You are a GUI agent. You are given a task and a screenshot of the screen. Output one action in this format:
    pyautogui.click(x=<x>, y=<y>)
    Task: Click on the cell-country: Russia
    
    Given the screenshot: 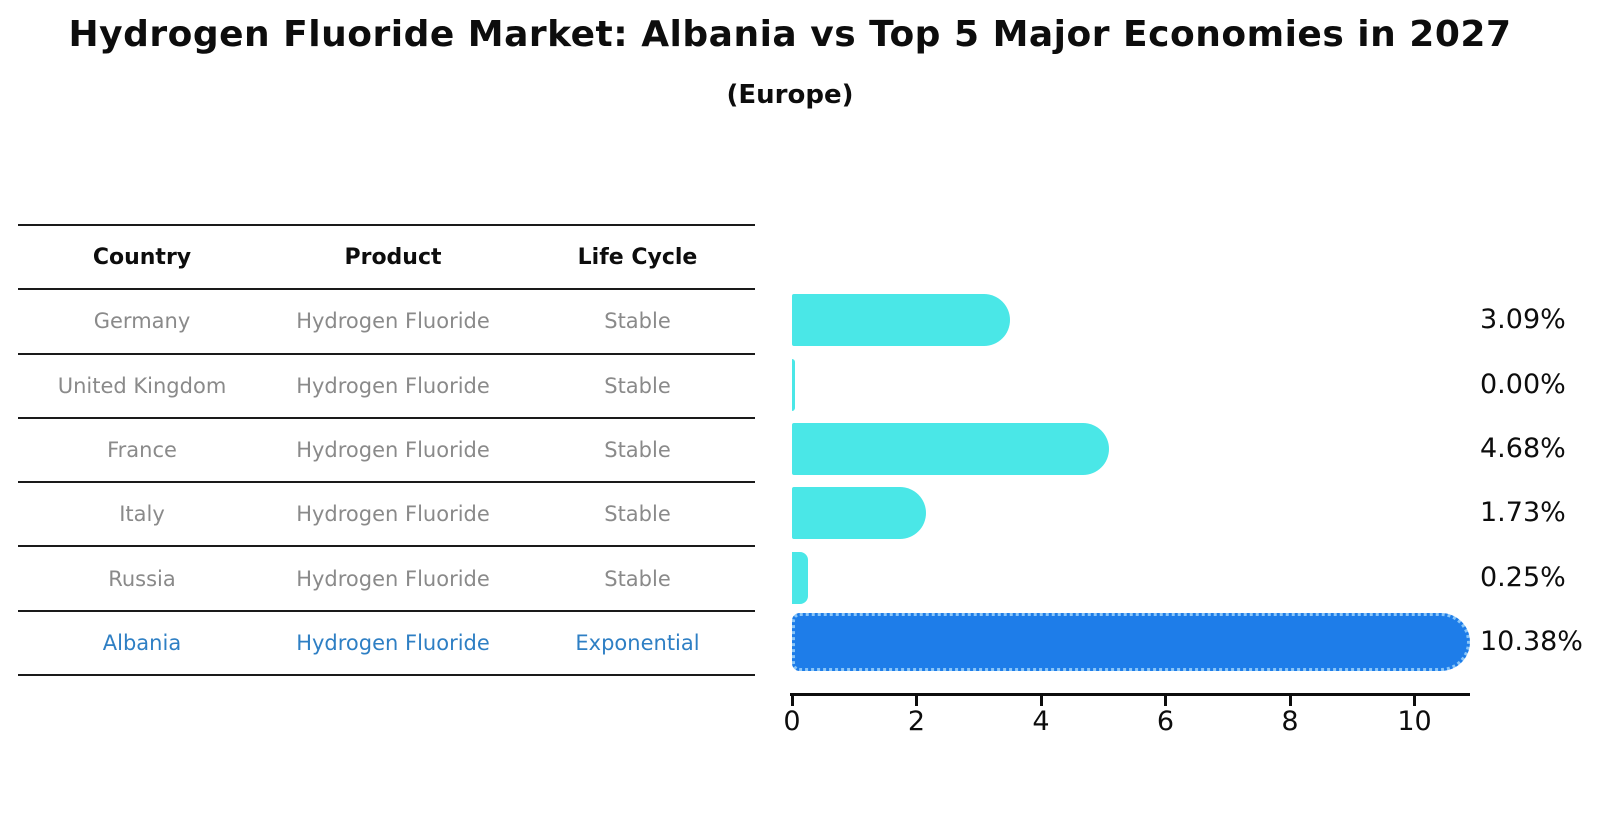 What is the action you would take?
    pyautogui.click(x=142, y=578)
    